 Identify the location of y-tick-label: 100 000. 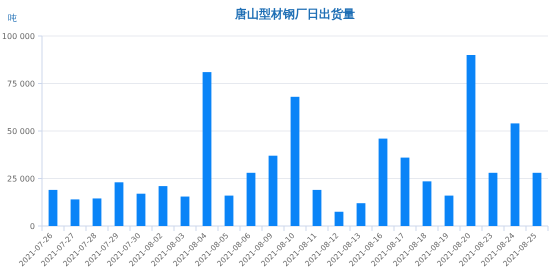
(18, 36).